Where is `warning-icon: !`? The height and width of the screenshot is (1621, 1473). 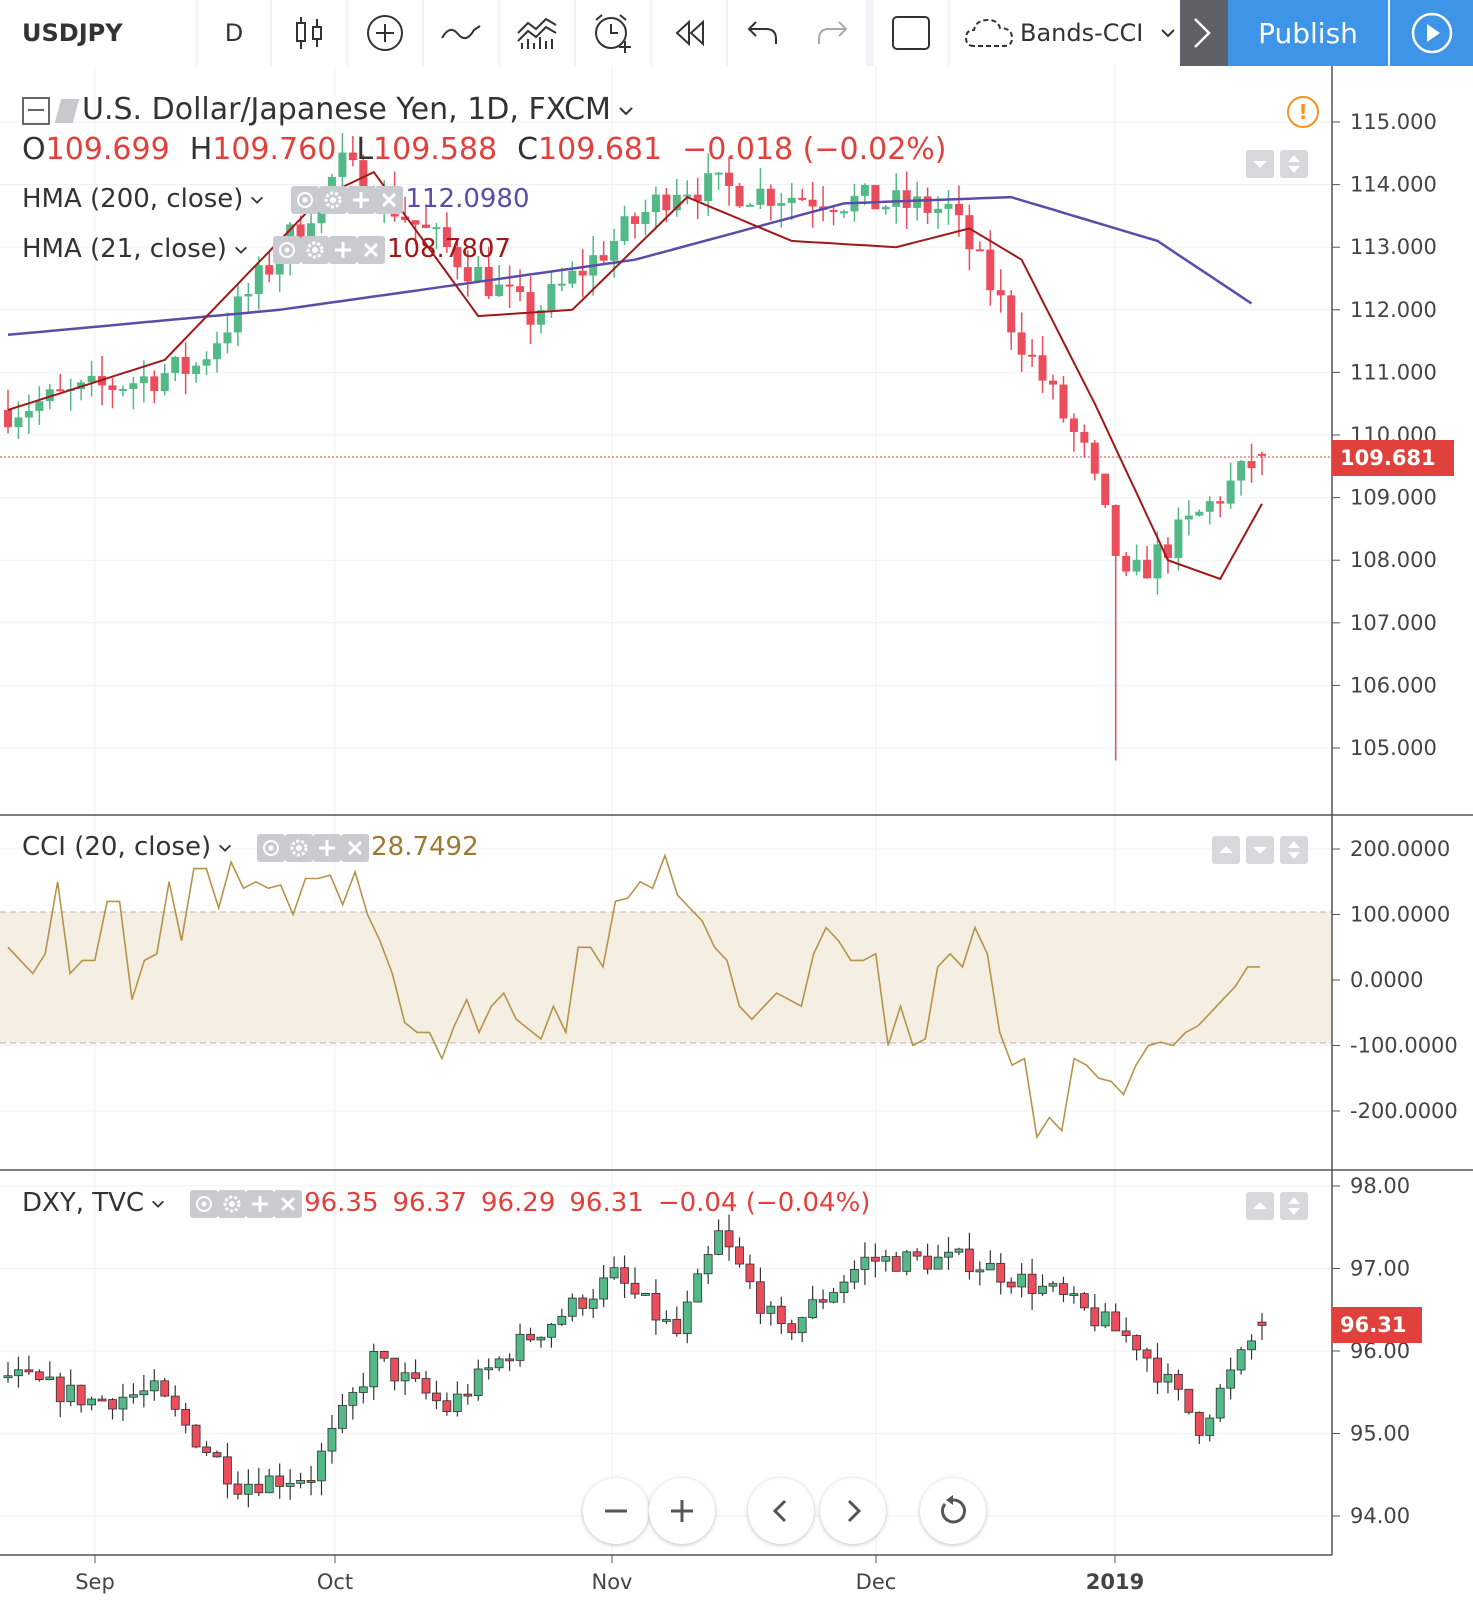 warning-icon: ! is located at coordinates (1303, 112).